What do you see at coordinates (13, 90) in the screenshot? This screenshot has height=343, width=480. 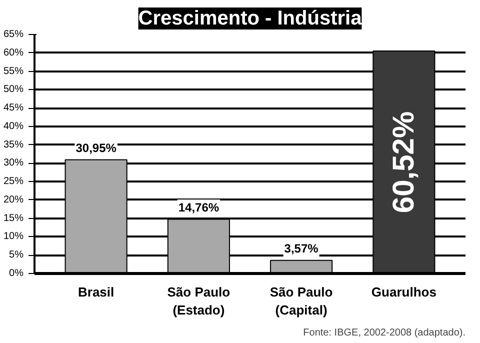 I see `y-tick-label: 50%` at bounding box center [13, 90].